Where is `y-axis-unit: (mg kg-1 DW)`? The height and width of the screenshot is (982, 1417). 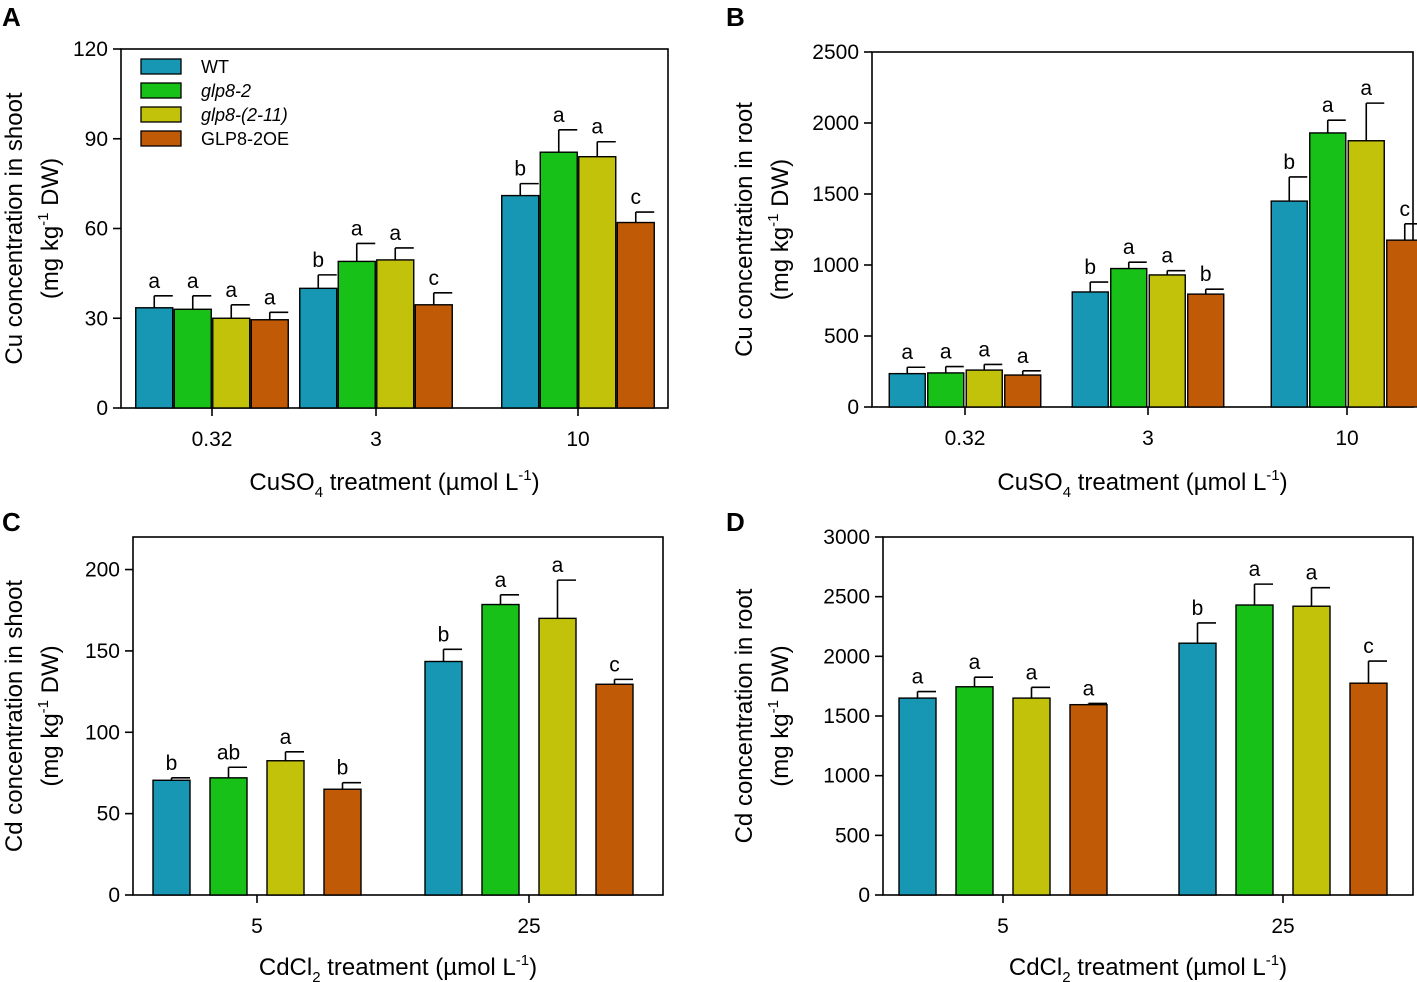 y-axis-unit: (mg kg-1 DW) is located at coordinates (779, 715).